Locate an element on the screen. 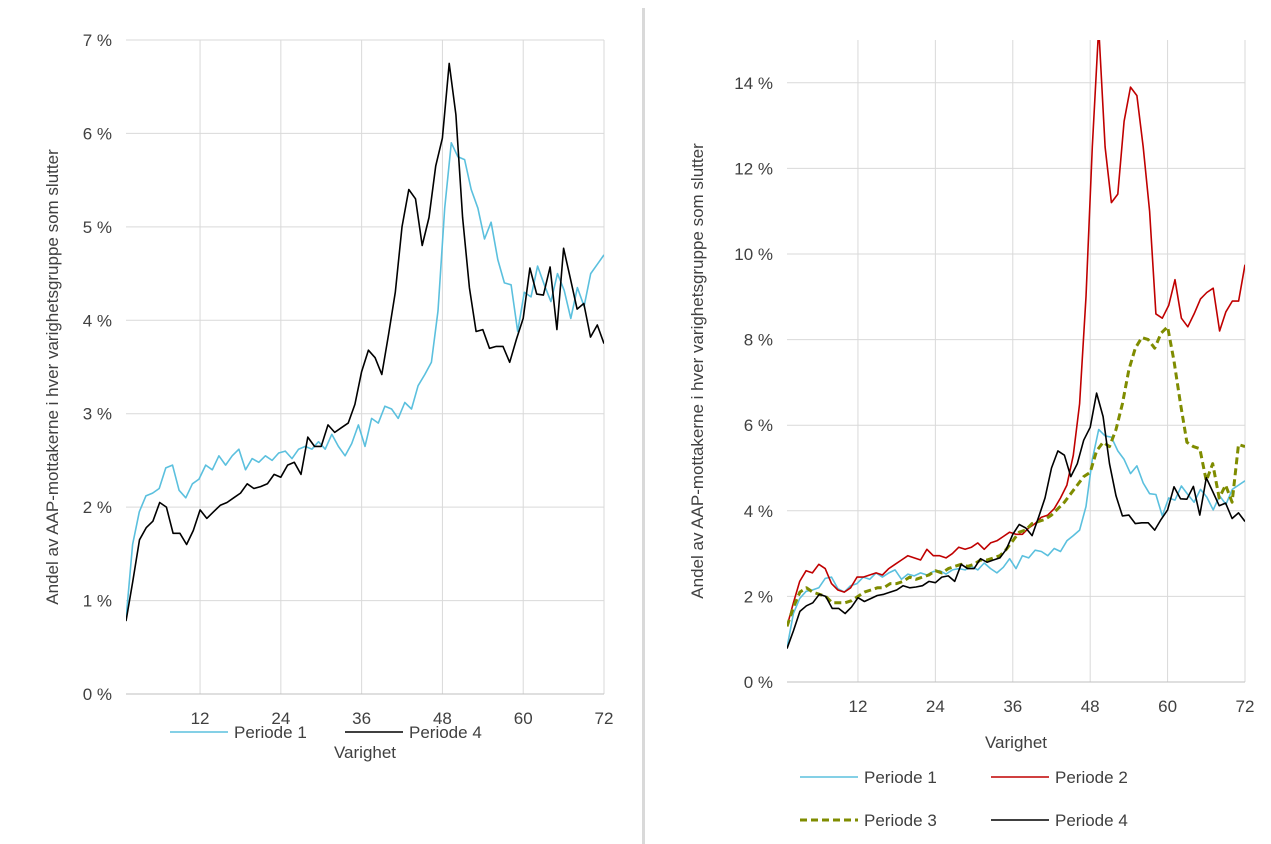 The image size is (1271, 844). legend: Periode 1 Periode 4 is located at coordinates (326, 732).